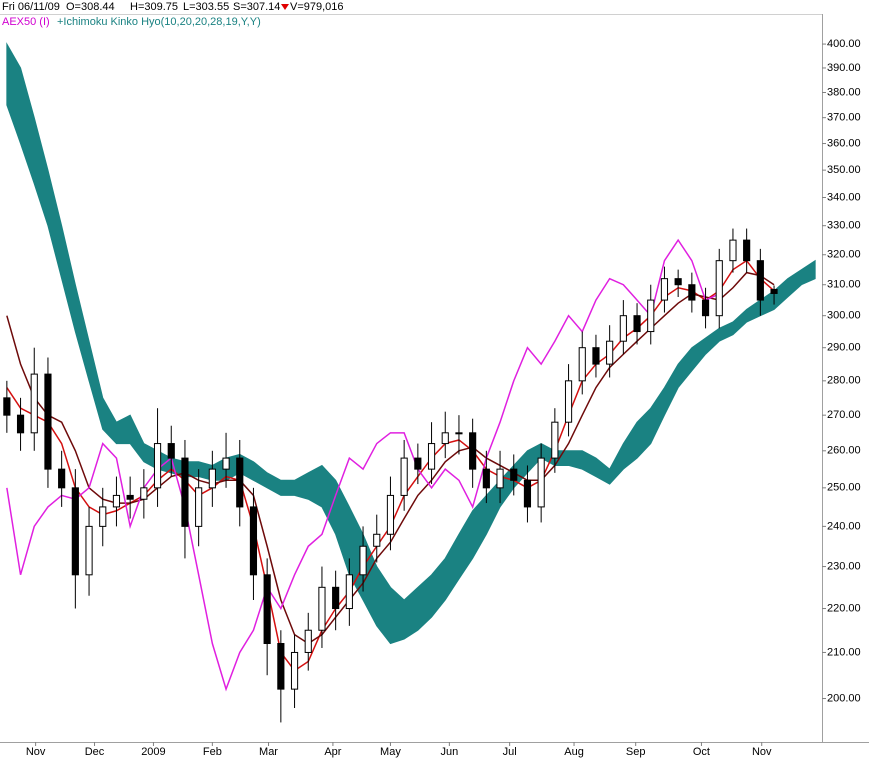  What do you see at coordinates (844, 170) in the screenshot?
I see `y-tick-label: 350.00` at bounding box center [844, 170].